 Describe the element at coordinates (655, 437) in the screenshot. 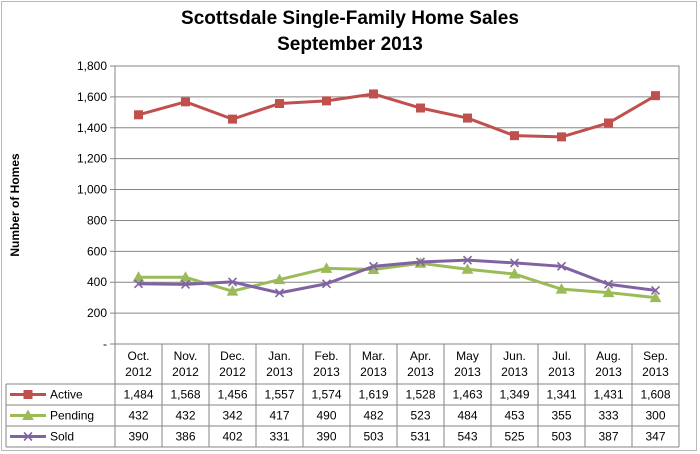

I see `data-table-cell: 347` at that location.